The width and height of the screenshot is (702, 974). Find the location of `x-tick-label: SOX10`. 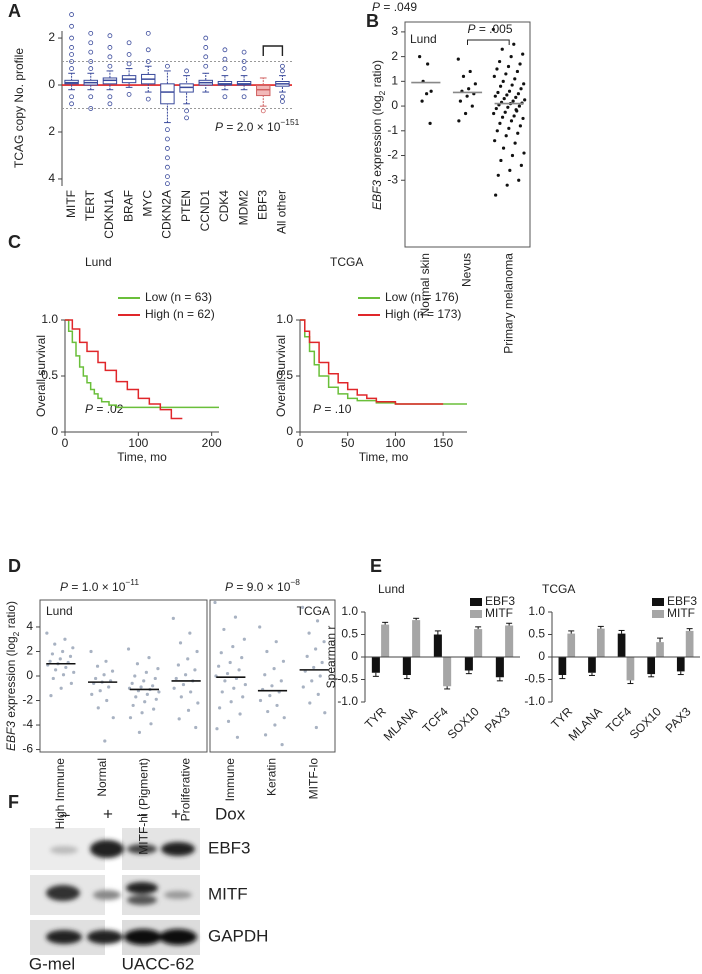

x-tick-label: SOX10 is located at coordinates (463, 722).